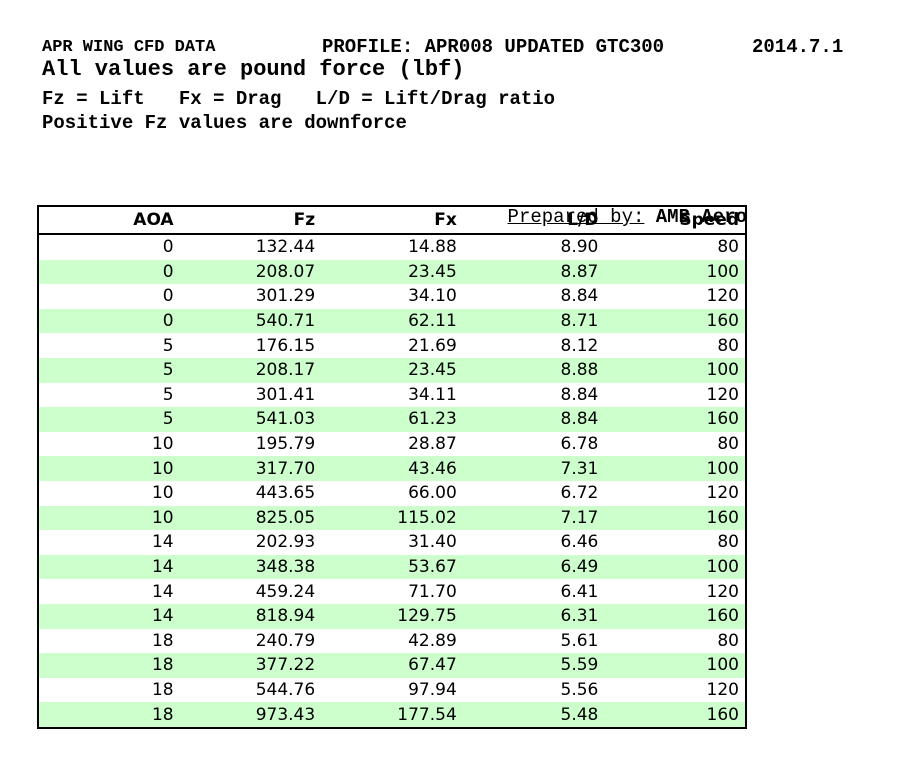 The image size is (910, 766). Describe the element at coordinates (392, 641) in the screenshot. I see `table-row: 18 240.79 42.89 5.61 80` at that location.